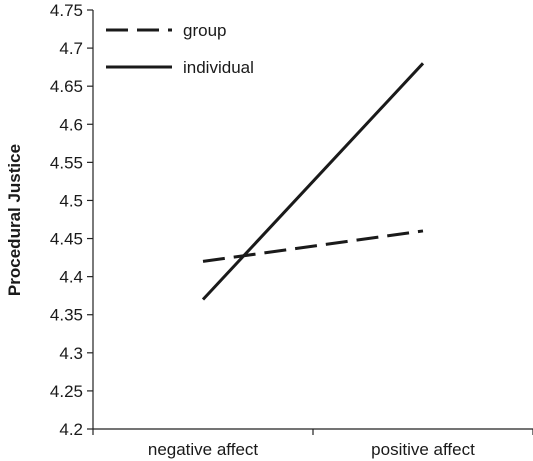 This screenshot has width=533, height=461. Describe the element at coordinates (423, 449) in the screenshot. I see `x-tick-label: positive affect` at that location.